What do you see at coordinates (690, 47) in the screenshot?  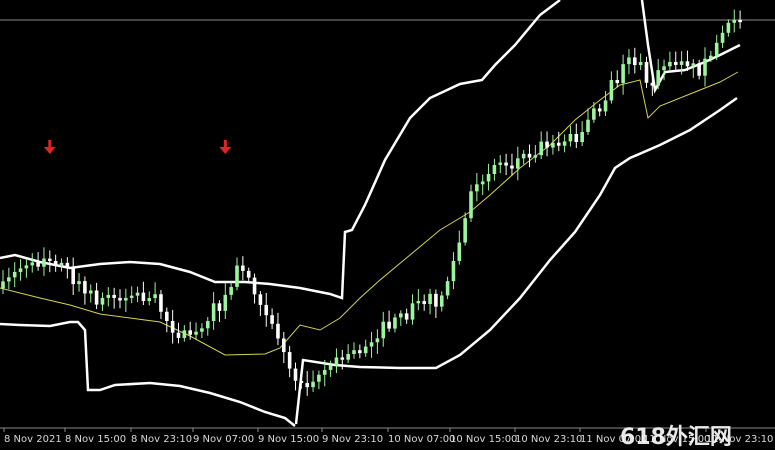 I see `upper-band-line` at bounding box center [690, 47].